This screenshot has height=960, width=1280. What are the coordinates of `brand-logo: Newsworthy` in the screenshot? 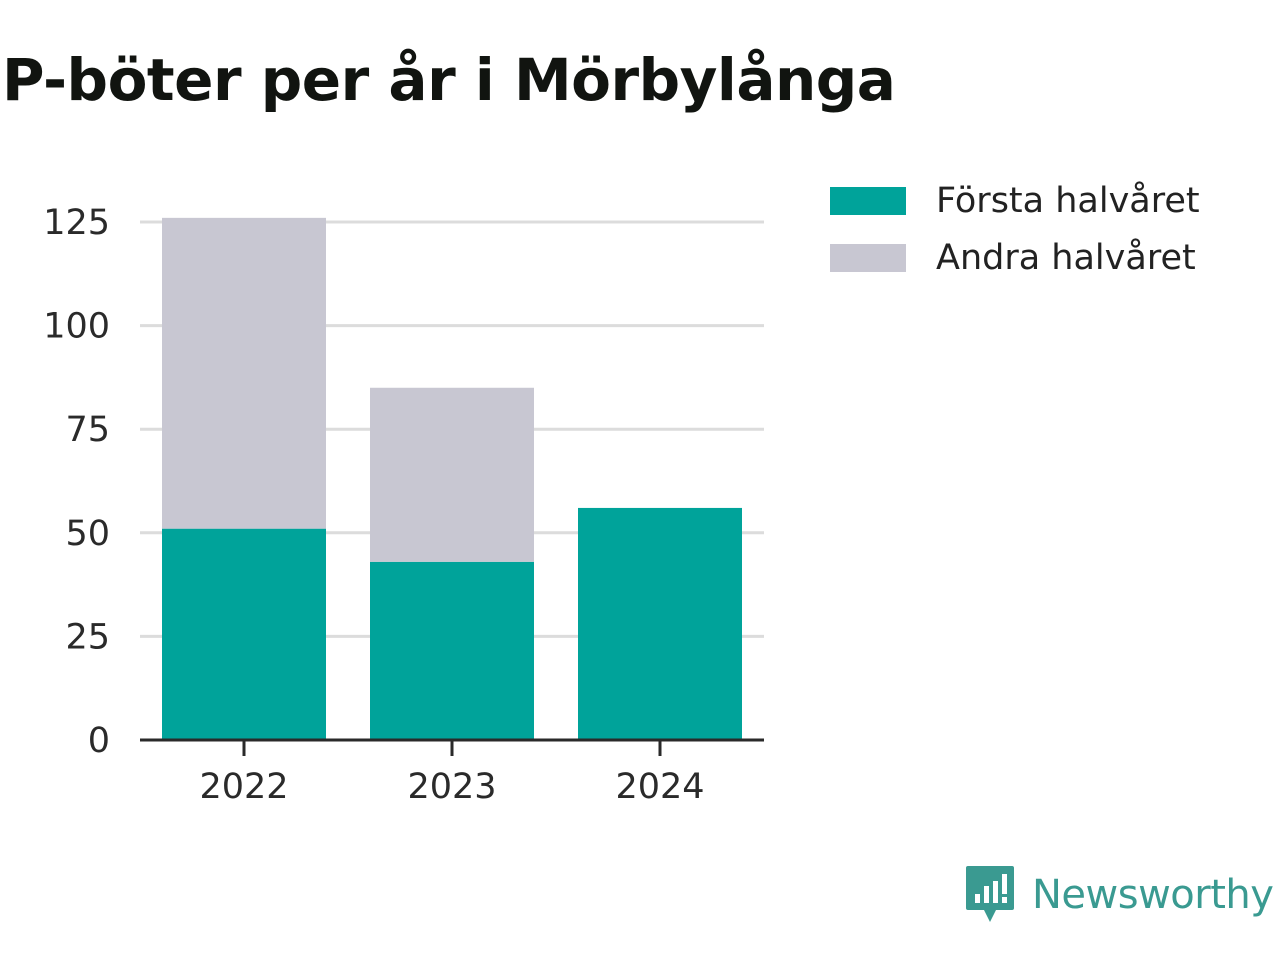 It's located at (1119, 895).